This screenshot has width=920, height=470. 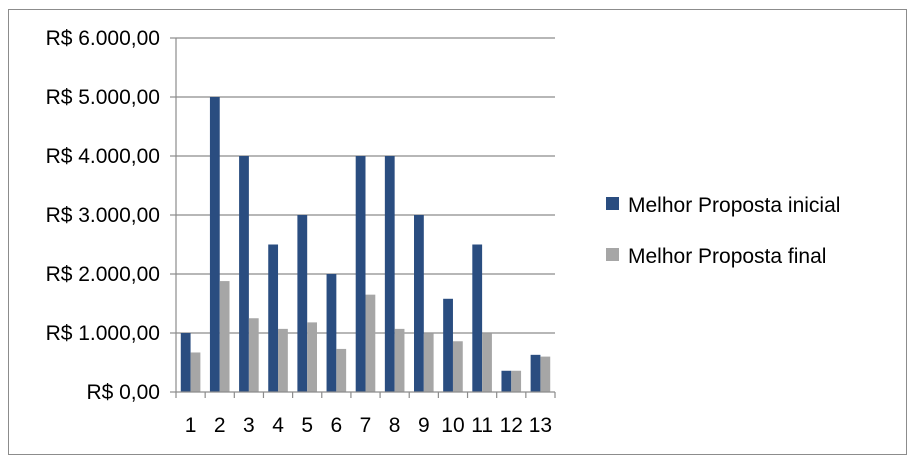 I want to click on x-tick-label: 9, so click(x=424, y=425).